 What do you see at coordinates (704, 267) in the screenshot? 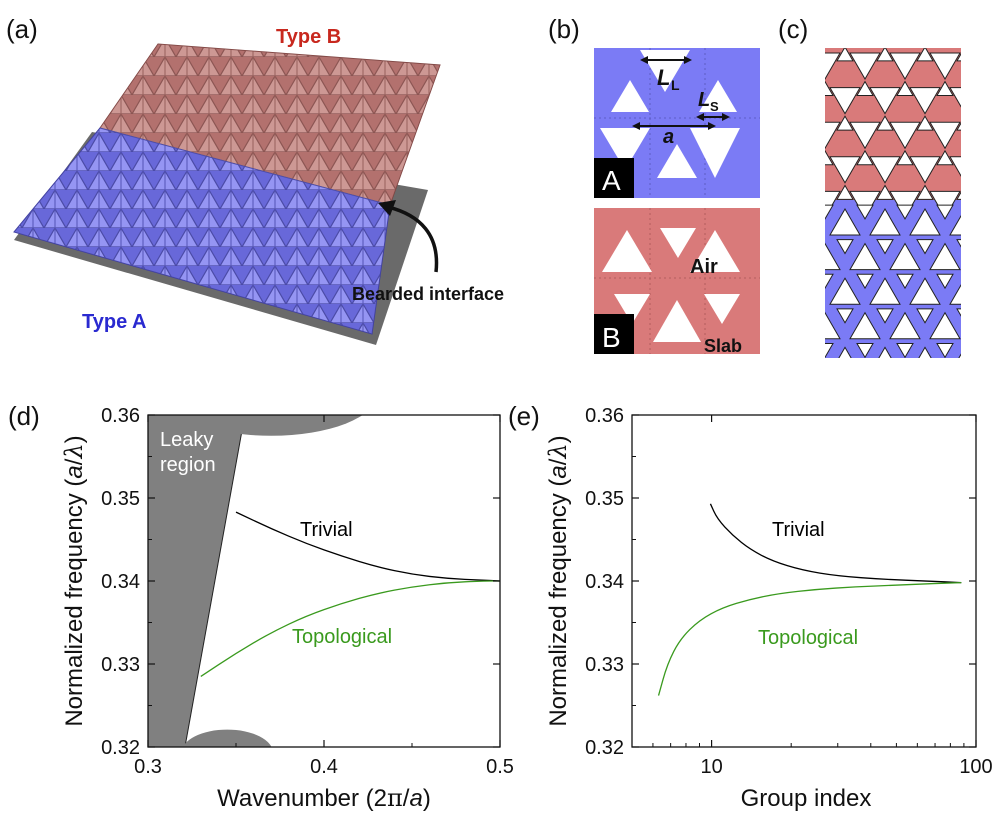
I see `air-label: Air` at bounding box center [704, 267].